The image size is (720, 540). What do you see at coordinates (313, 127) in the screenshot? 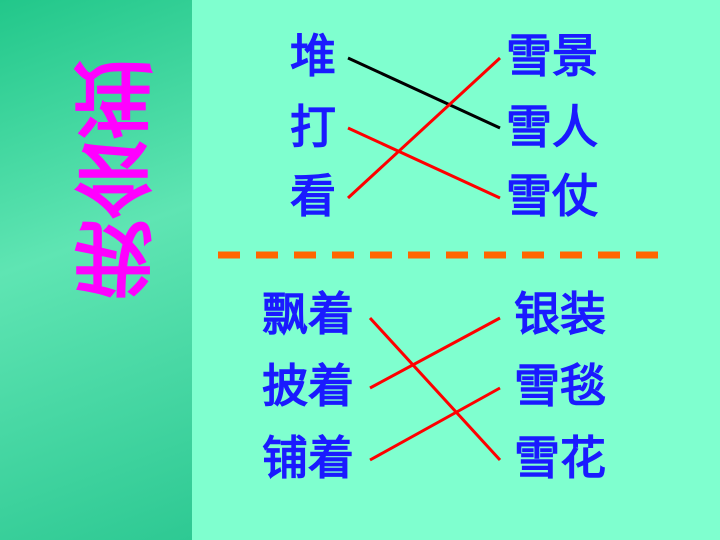
I see `s1-left-word-2: 打` at bounding box center [313, 127].